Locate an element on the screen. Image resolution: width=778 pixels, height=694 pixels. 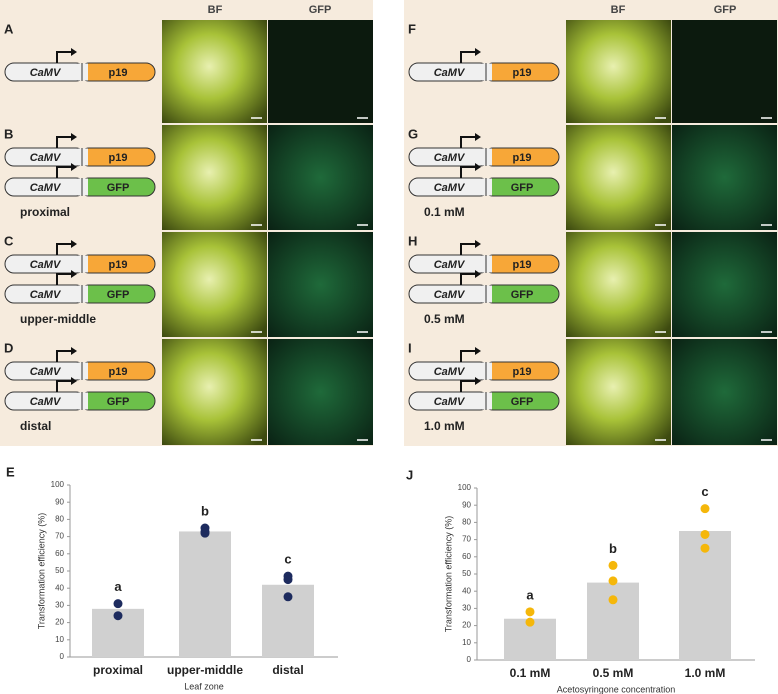
x-tick-label: upper-middle is located at coordinates (205, 670).